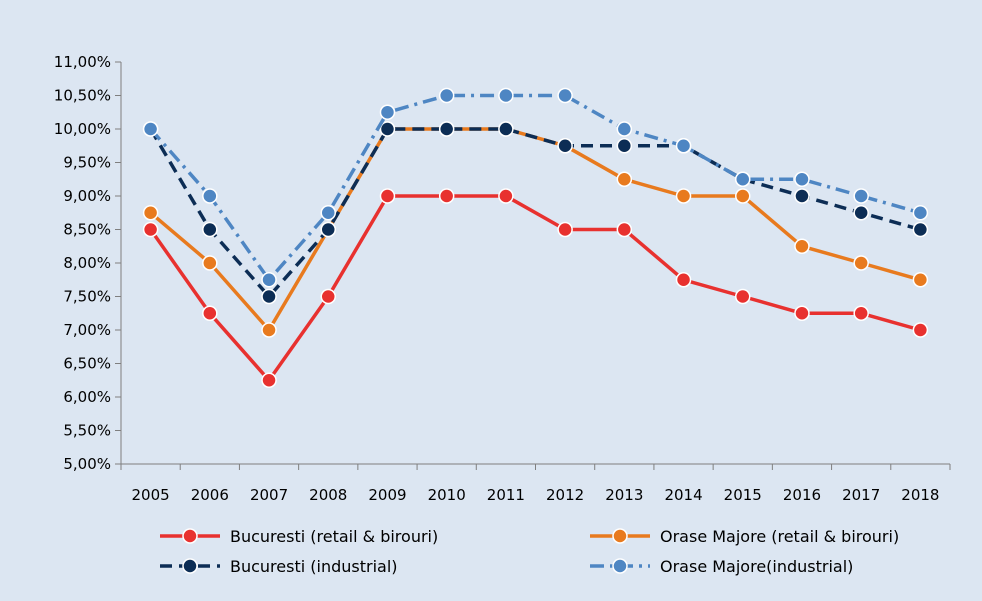  What do you see at coordinates (87, 464) in the screenshot?
I see `y-tick-label: 5,00%` at bounding box center [87, 464].